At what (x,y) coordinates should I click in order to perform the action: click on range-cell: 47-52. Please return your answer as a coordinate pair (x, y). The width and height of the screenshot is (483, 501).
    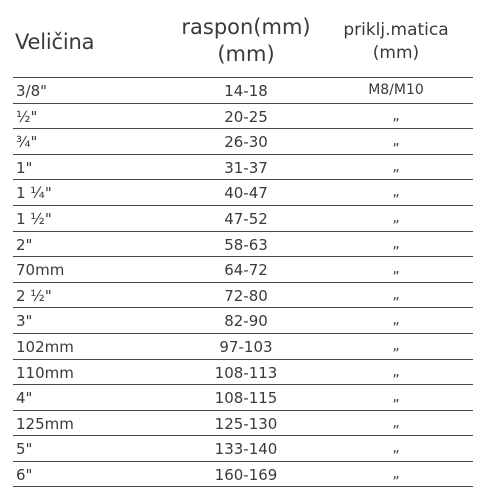
    Looking at the image, I should click on (246, 218).